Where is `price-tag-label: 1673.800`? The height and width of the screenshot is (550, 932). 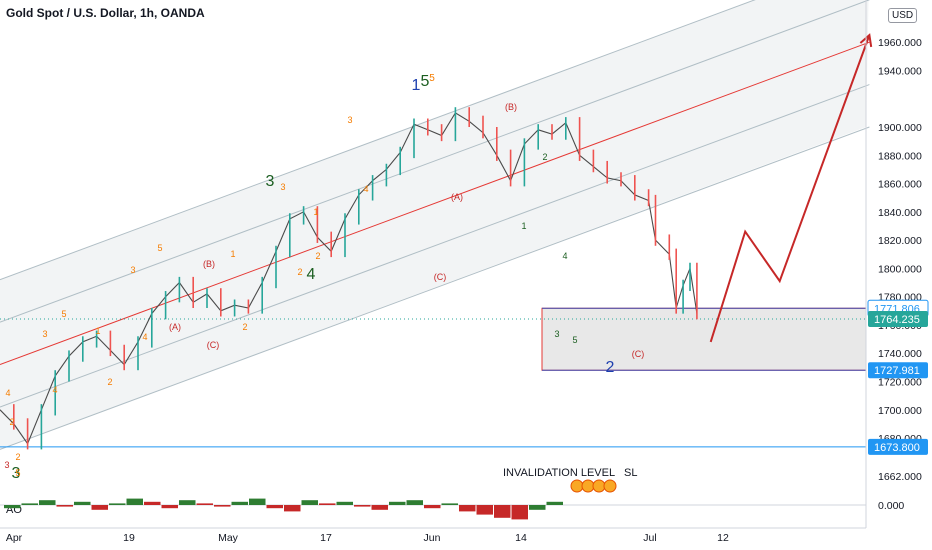 price-tag-label: 1673.800 is located at coordinates (897, 448).